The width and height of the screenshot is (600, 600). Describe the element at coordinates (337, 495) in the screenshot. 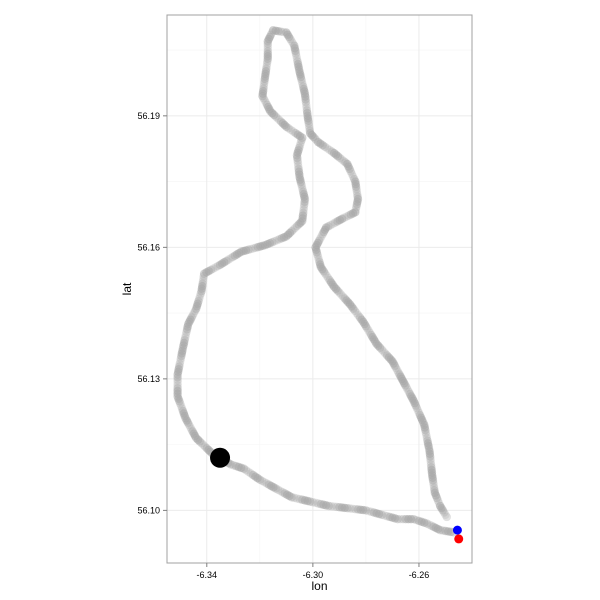

I see `highlight-points` at that location.